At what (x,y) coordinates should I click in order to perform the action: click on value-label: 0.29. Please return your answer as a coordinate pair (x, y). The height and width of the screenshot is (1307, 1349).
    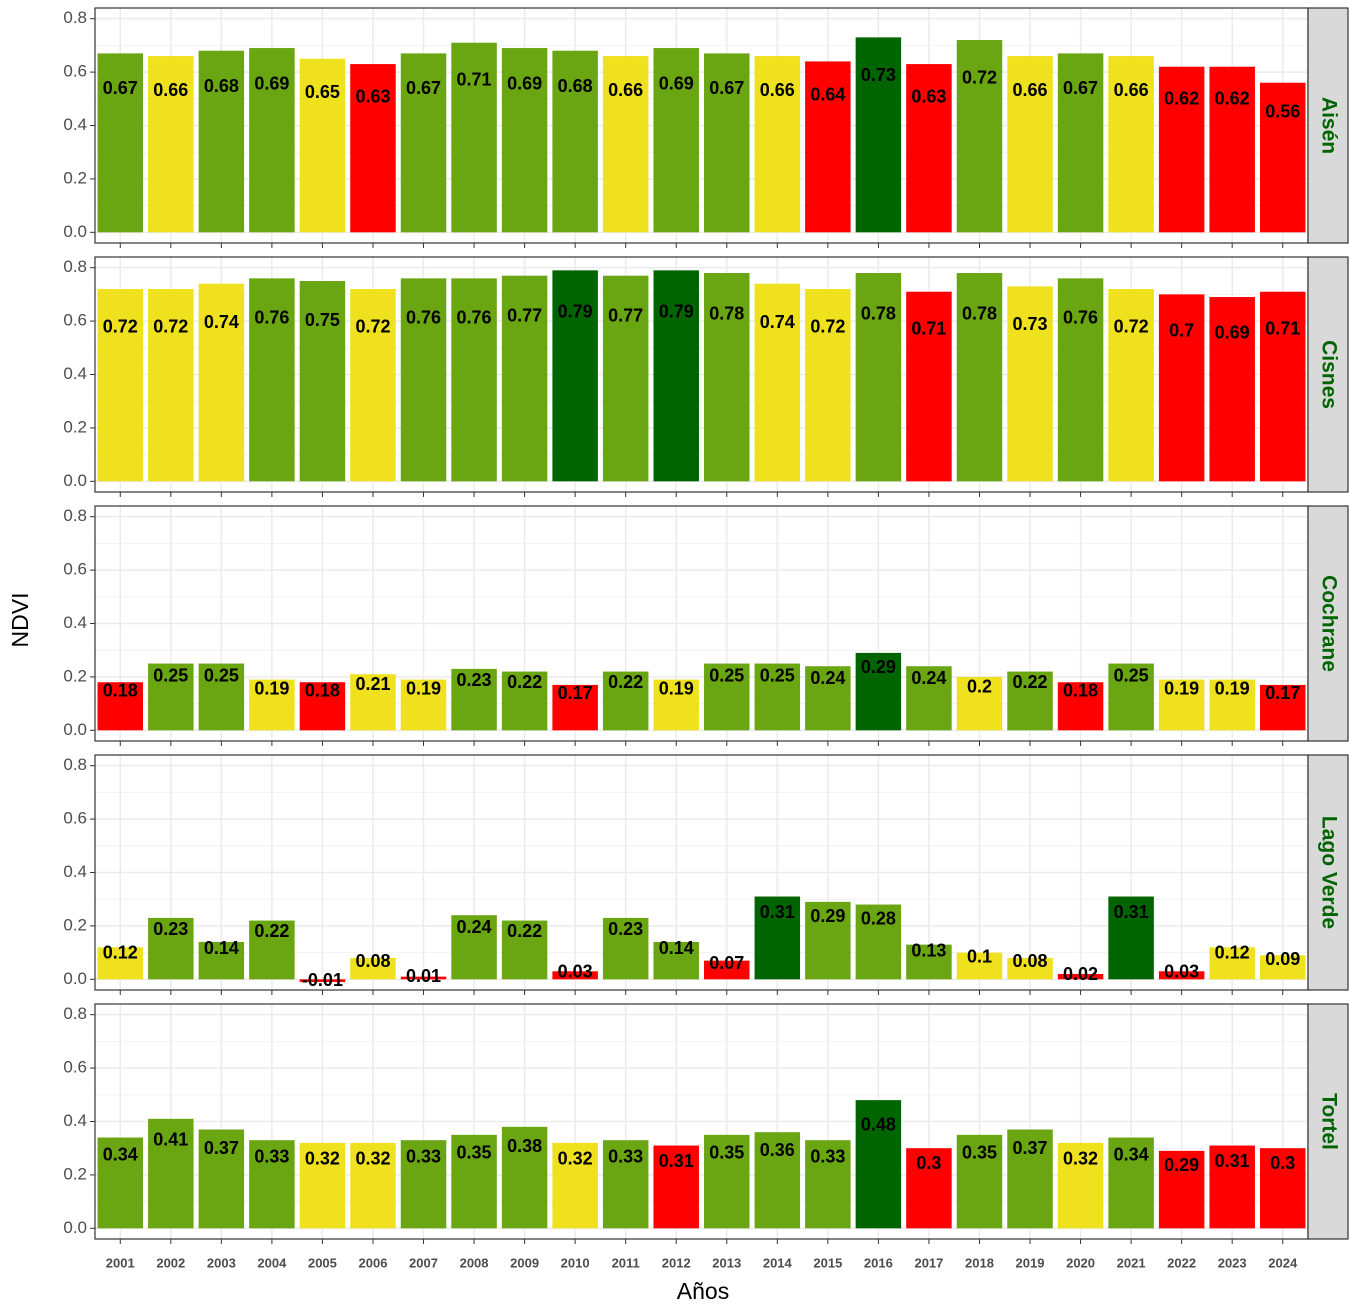
    Looking at the image, I should click on (878, 667).